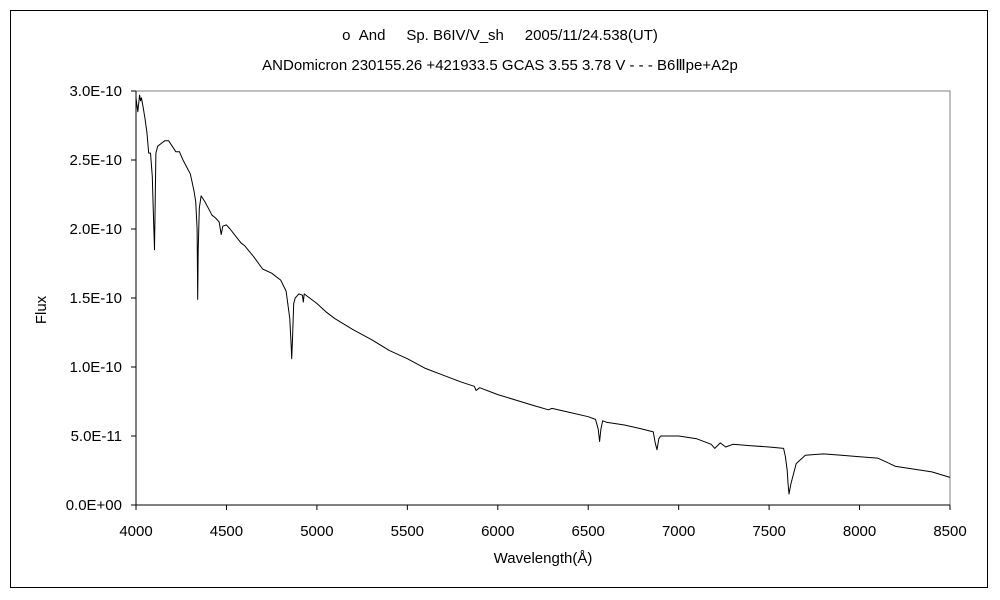  I want to click on y-tick-label: 2.0E-10, so click(95, 229).